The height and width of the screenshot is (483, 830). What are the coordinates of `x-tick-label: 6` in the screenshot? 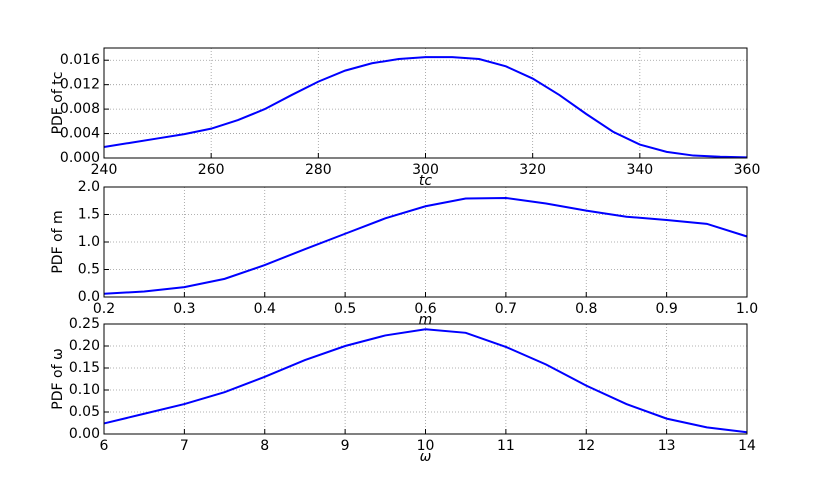 It's located at (104, 446).